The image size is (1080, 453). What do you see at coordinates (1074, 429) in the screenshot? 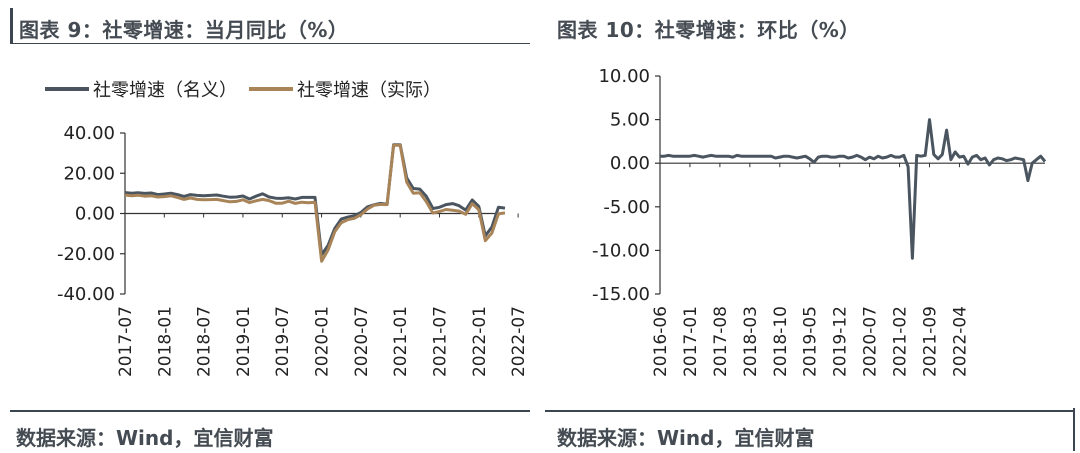
I see `frame-edge` at bounding box center [1074, 429].